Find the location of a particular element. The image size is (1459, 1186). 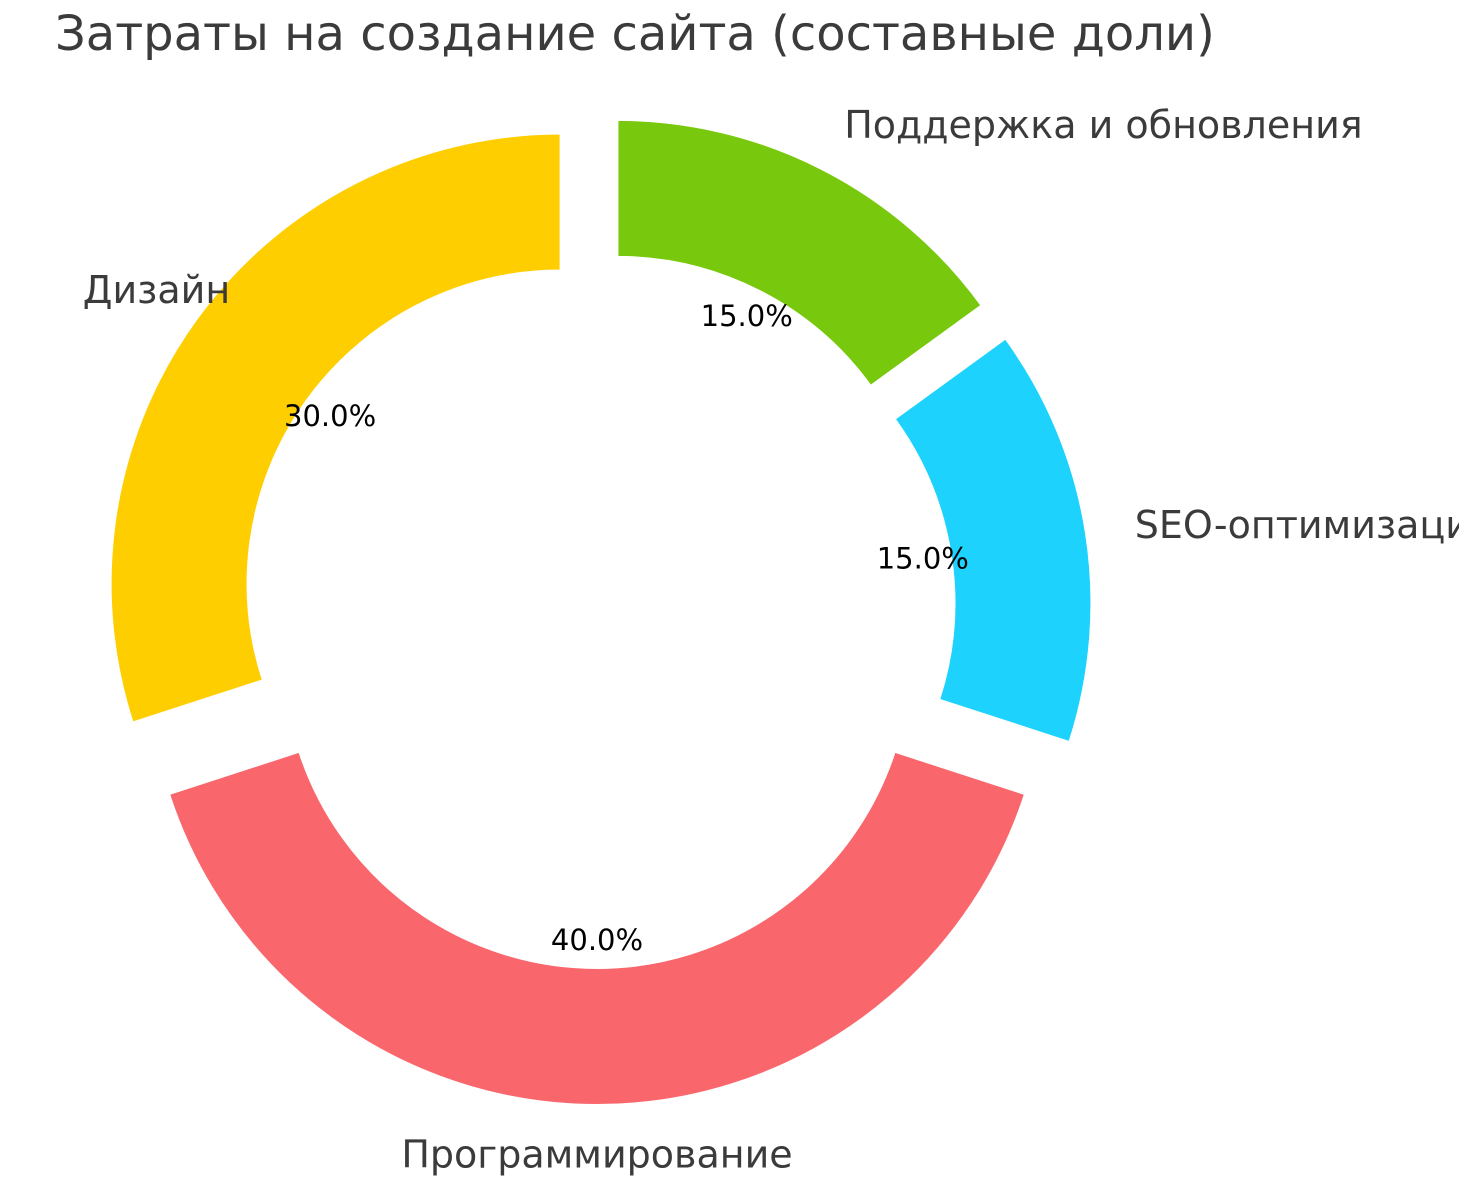

segment-label-3: Дизайн is located at coordinates (156, 290).